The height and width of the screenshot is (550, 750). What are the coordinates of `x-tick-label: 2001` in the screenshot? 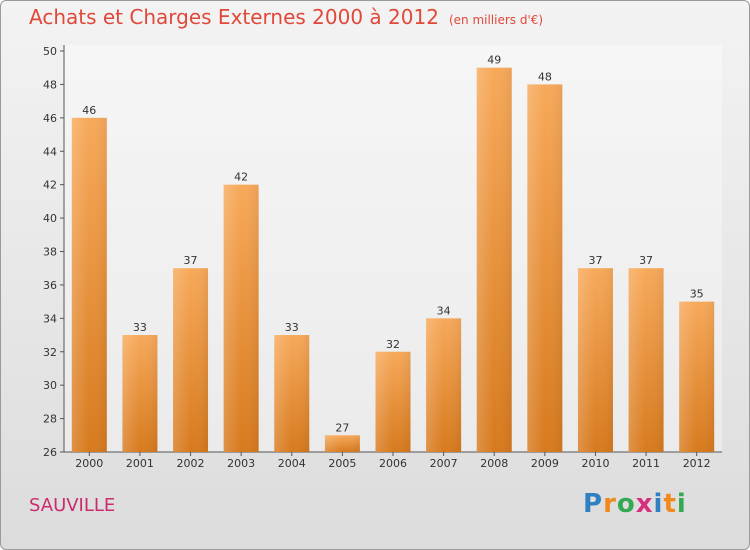 It's located at (140, 463).